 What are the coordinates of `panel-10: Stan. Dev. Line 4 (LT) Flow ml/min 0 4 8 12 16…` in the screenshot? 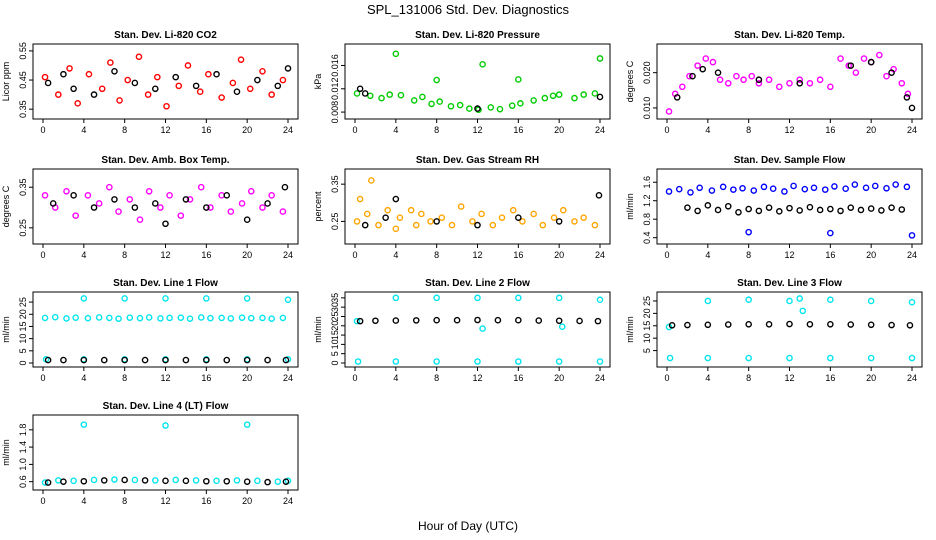 It's located at (150, 453).